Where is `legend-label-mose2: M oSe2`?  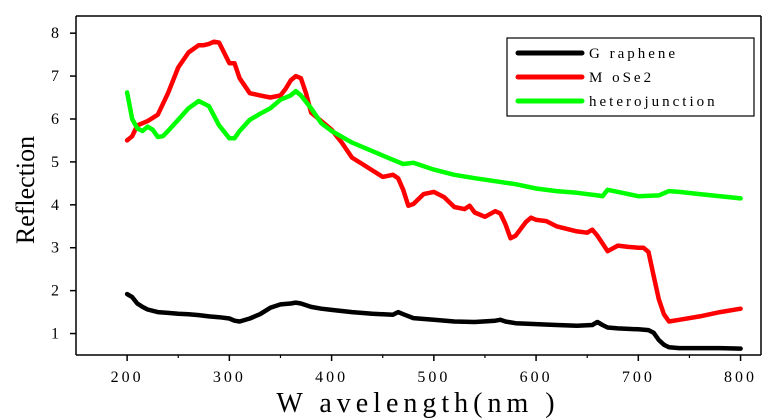
legend-label-mose2: M oSe2 is located at coordinates (621, 78).